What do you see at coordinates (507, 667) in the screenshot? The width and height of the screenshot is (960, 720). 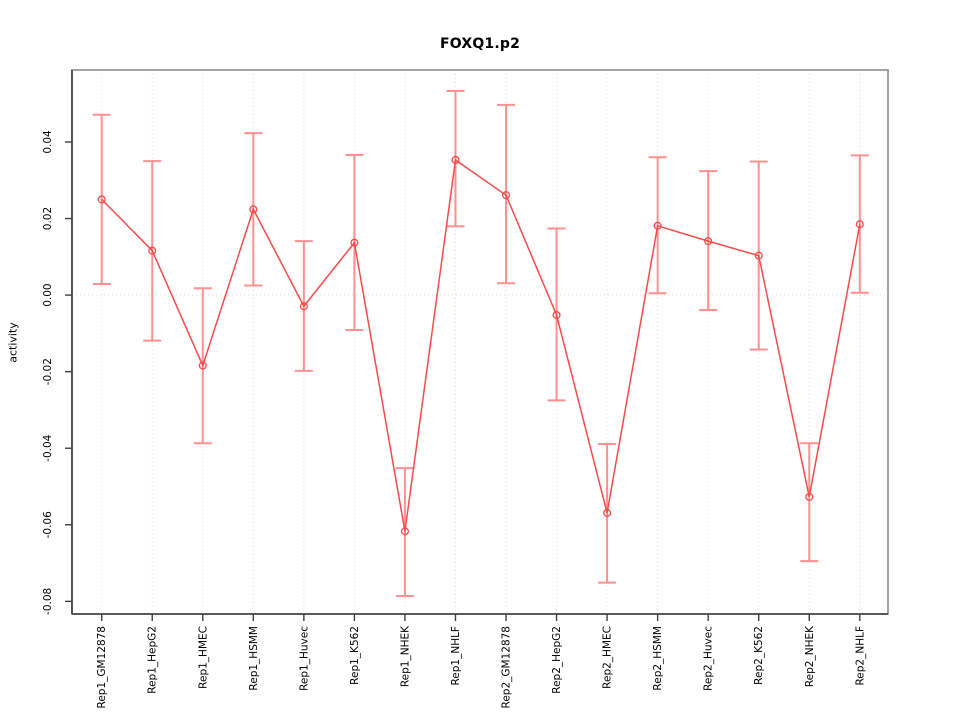 I see `x-tick-label: Rep2_GM12878` at bounding box center [507, 667].